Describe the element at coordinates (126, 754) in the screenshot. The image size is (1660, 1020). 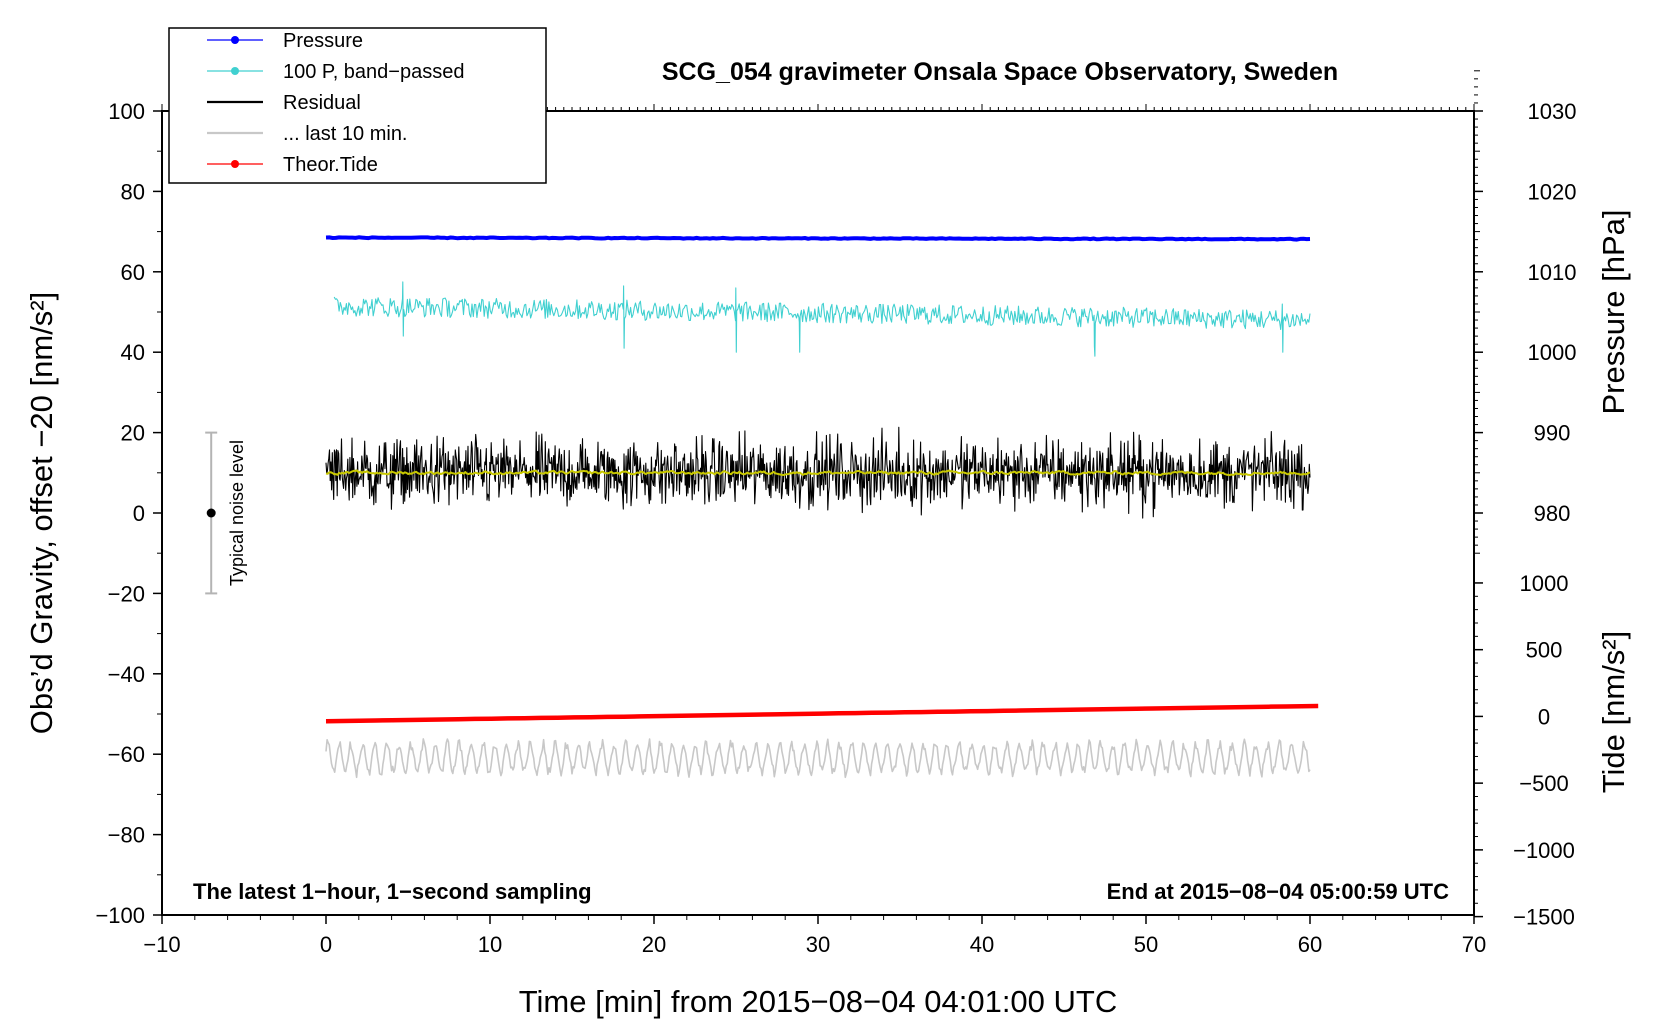
I see `y-tick-label: −60` at that location.